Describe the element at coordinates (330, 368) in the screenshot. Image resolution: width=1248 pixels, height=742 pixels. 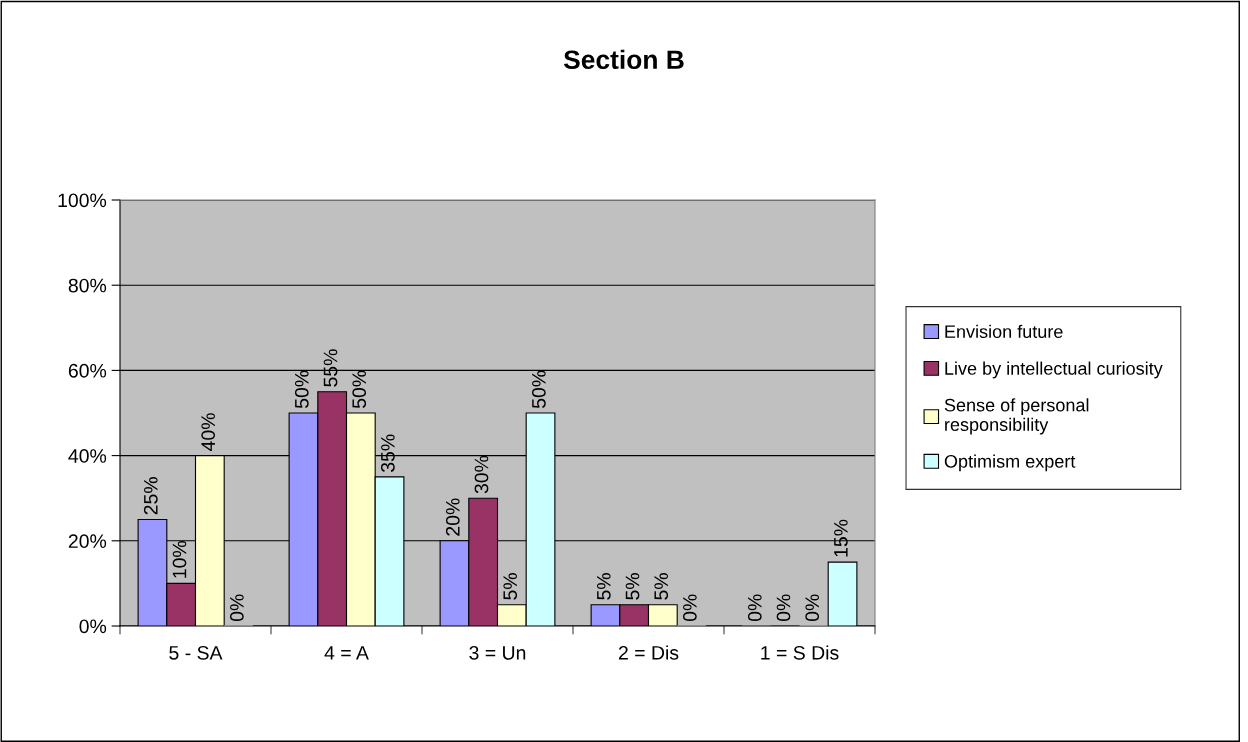
I see `data-label: 55%` at that location.